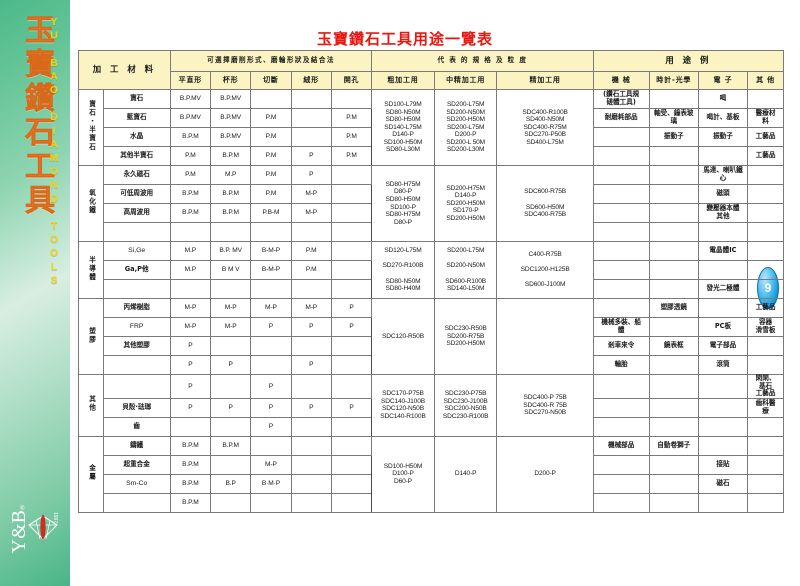 Image resolution: width=800 pixels, height=586 pixels. I want to click on spec-fine: SDC600-R75B SD600-H50M SDC400-R75B, so click(545, 203).